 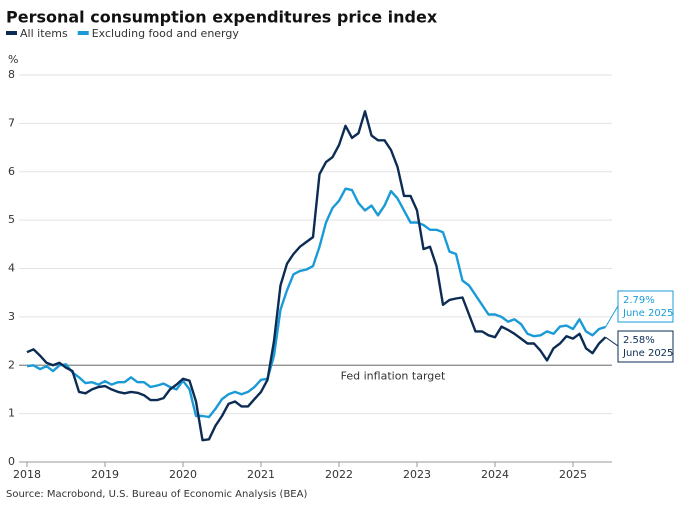 I want to click on x-tick-label: 2022, so click(x=339, y=474).